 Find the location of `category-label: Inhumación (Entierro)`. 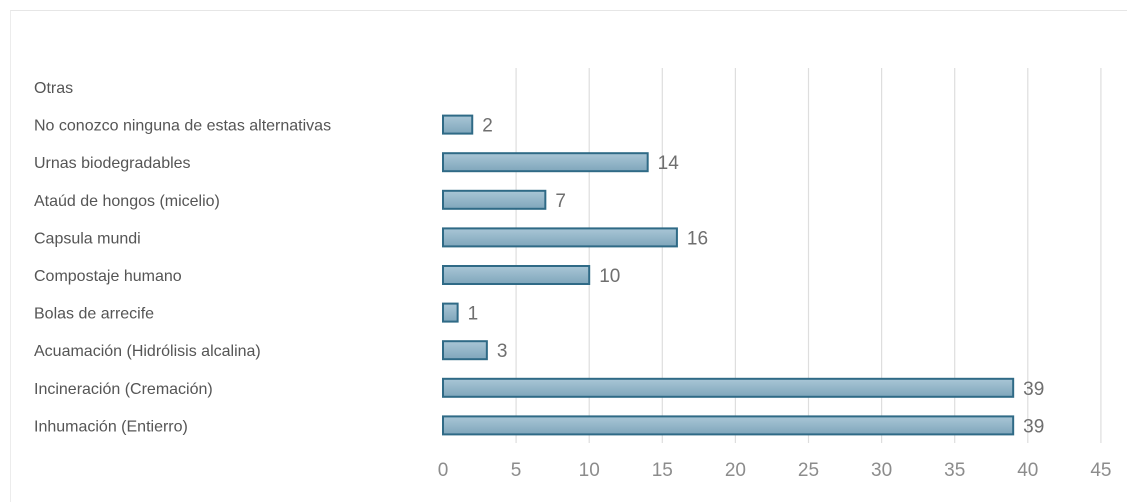

category-label: Inhumación (Entierro) is located at coordinates (111, 426).